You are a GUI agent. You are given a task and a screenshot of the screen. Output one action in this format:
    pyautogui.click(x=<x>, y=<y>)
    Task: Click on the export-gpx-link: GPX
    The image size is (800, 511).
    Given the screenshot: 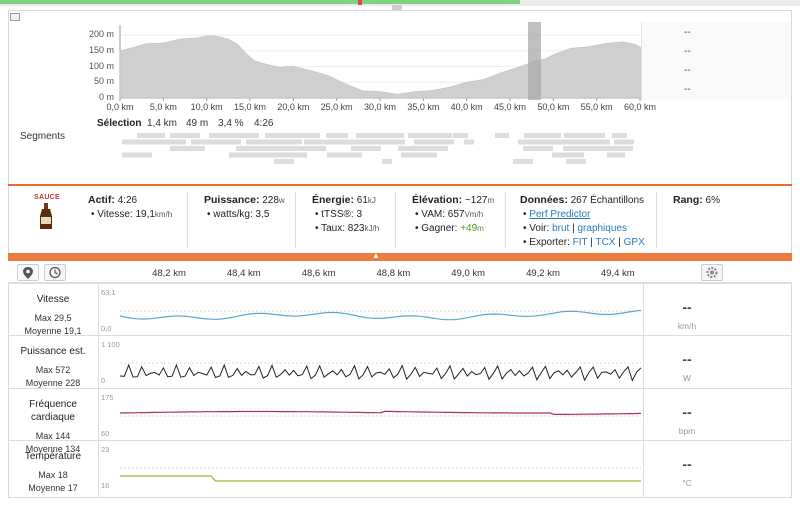 What is the action you would take?
    pyautogui.click(x=634, y=242)
    